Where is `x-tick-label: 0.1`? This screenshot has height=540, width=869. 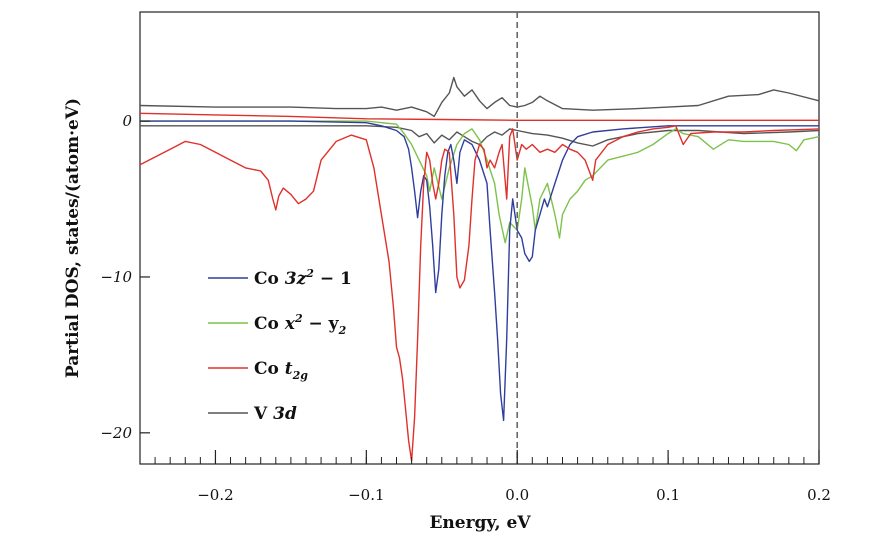 x-tick-label: 0.1 is located at coordinates (668, 495).